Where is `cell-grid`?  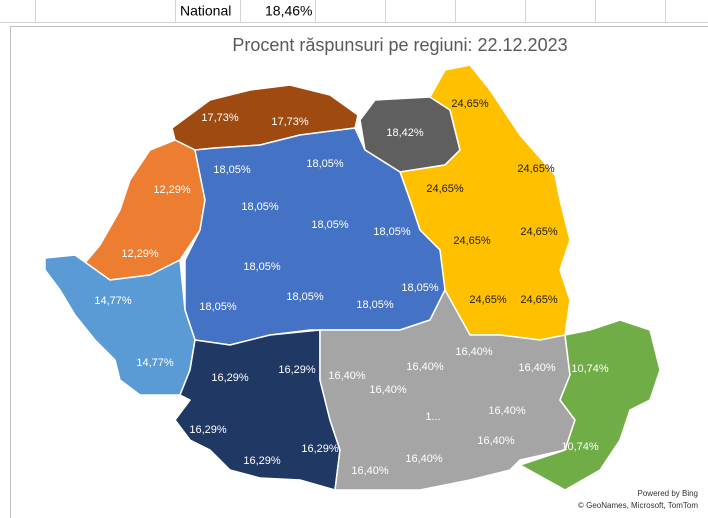
cell-grid is located at coordinates (354, 11).